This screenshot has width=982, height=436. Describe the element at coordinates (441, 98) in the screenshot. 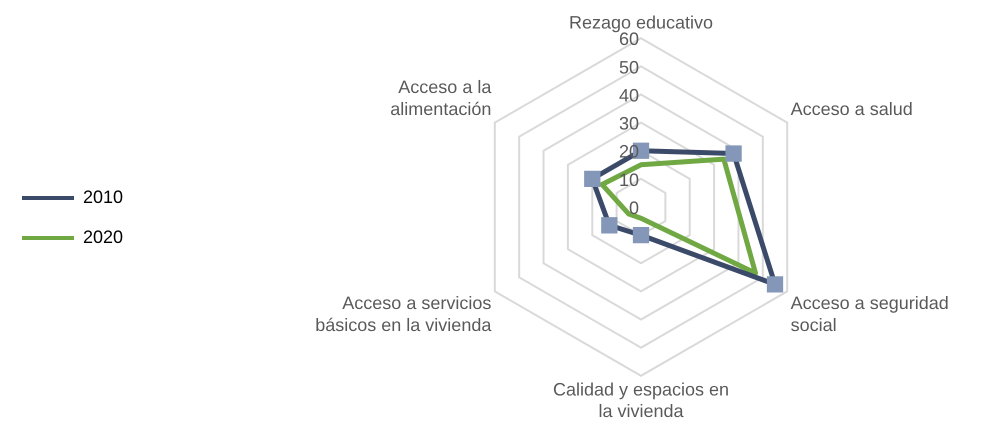

I see `spoke-label: Acceso a la alimentación` at that location.